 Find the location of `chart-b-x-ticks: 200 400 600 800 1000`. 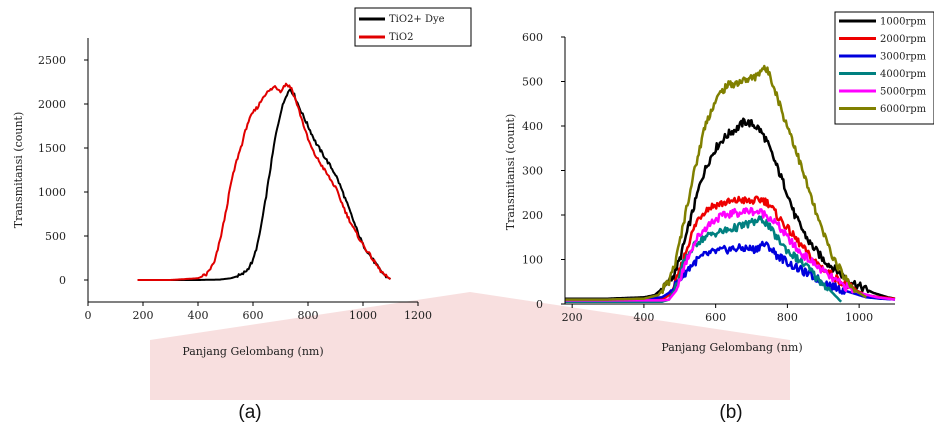

chart-b-x-ticks: 200 400 600 800 1000 is located at coordinates (717, 314).